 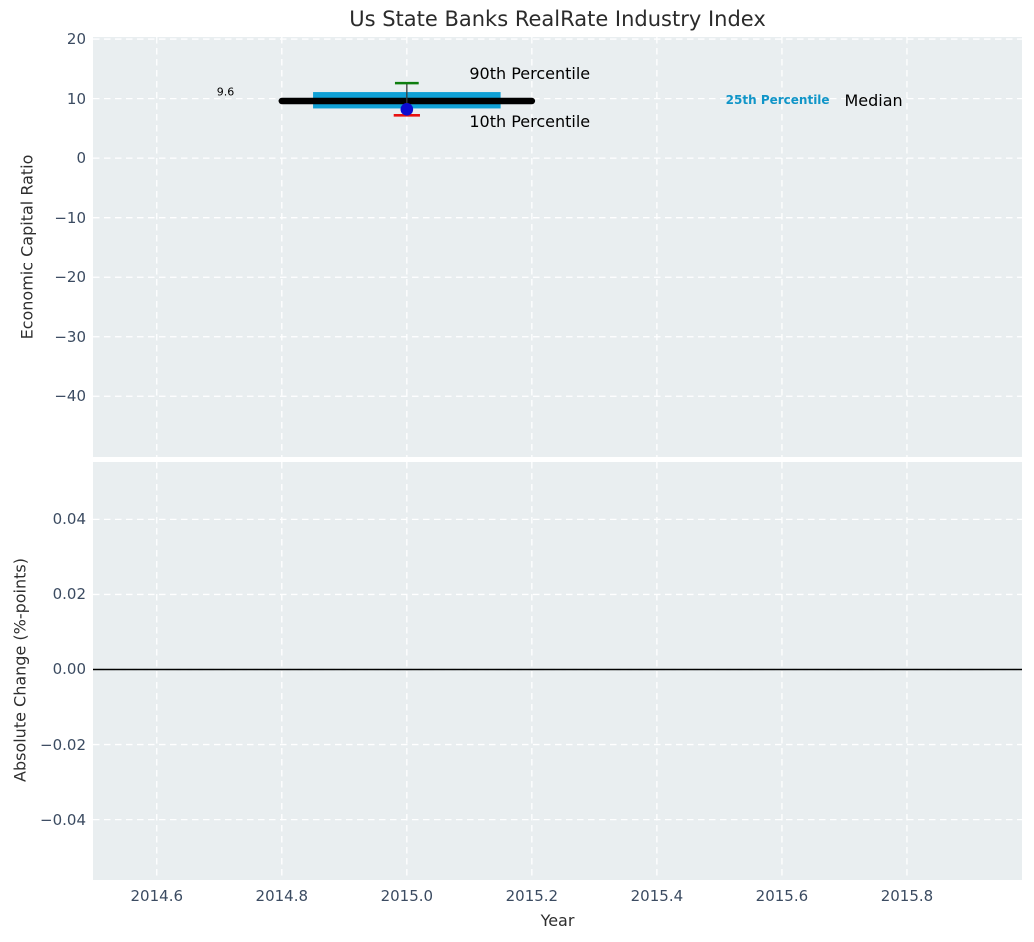 I want to click on annotation-90th-percentile: 90th Percentile, so click(x=530, y=74).